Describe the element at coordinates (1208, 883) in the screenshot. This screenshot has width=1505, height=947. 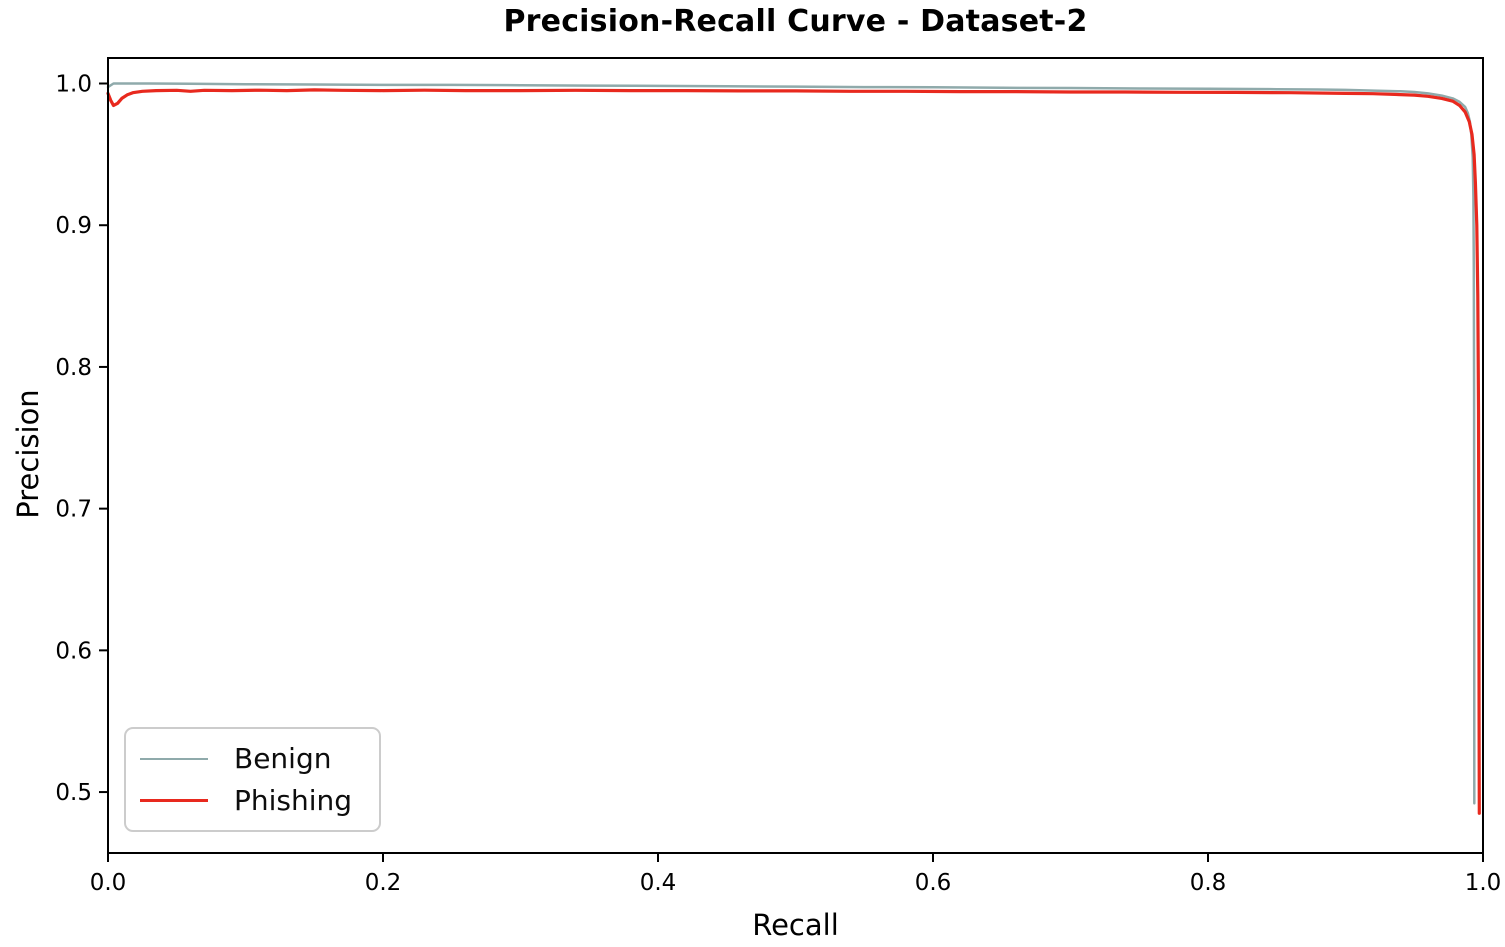
I see `x-tick-label: 0.8` at that location.